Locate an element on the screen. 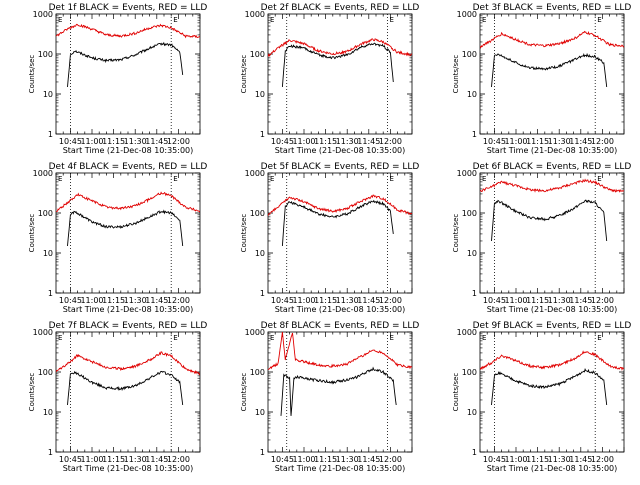  chart-title: Det 2f BLACK = Events, RED = LLD is located at coordinates (340, 8).